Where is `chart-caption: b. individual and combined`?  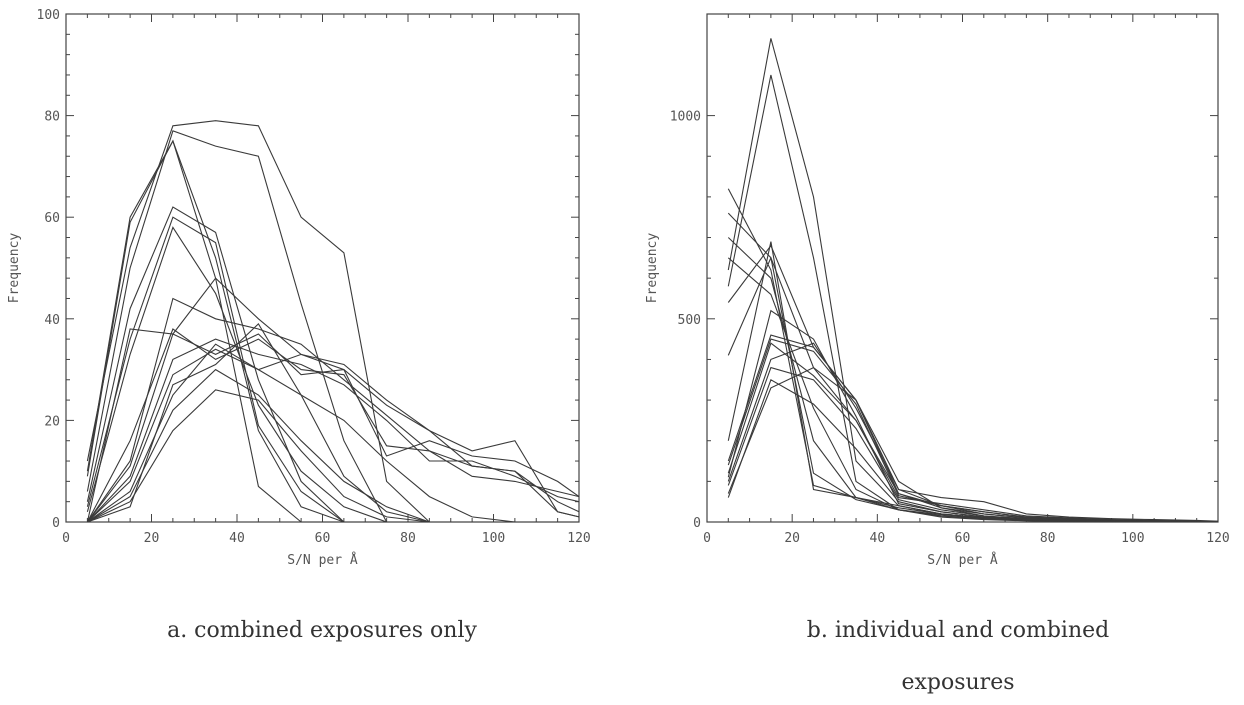 chart-caption: b. individual and combined is located at coordinates (958, 630).